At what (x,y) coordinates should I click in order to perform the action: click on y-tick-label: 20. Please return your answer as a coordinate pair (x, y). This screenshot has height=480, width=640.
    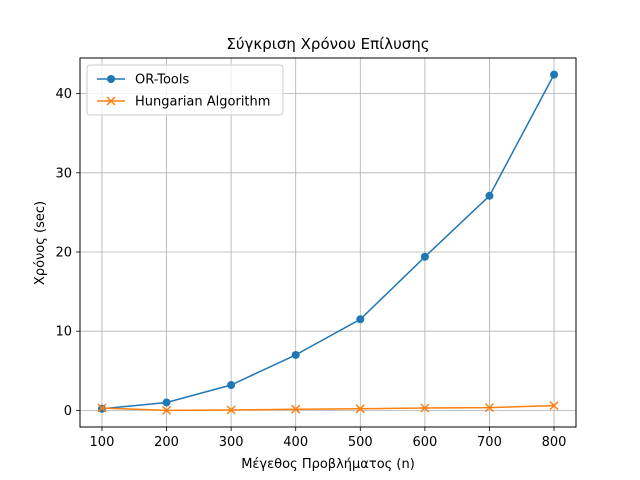
    Looking at the image, I should click on (63, 253).